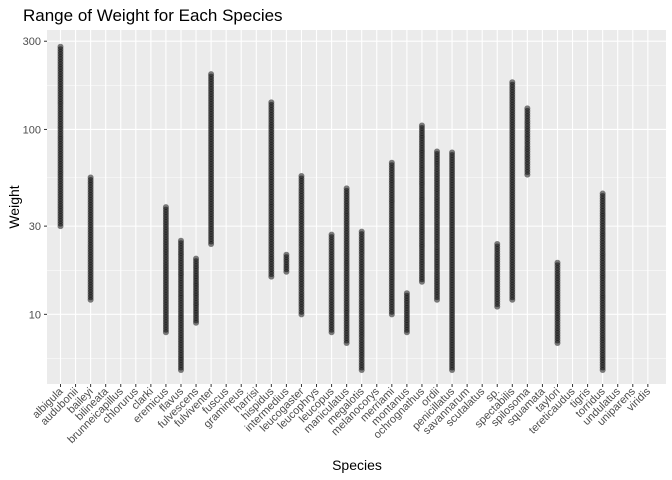  I want to click on y-axis: 10 30 100 300, so click(35, 178).